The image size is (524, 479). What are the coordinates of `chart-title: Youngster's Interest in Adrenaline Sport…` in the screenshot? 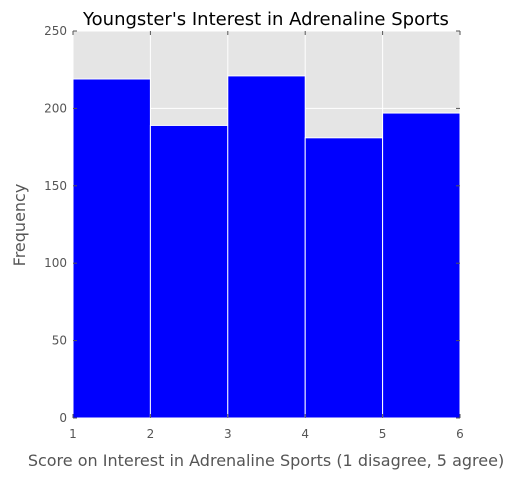 It's located at (265, 19).